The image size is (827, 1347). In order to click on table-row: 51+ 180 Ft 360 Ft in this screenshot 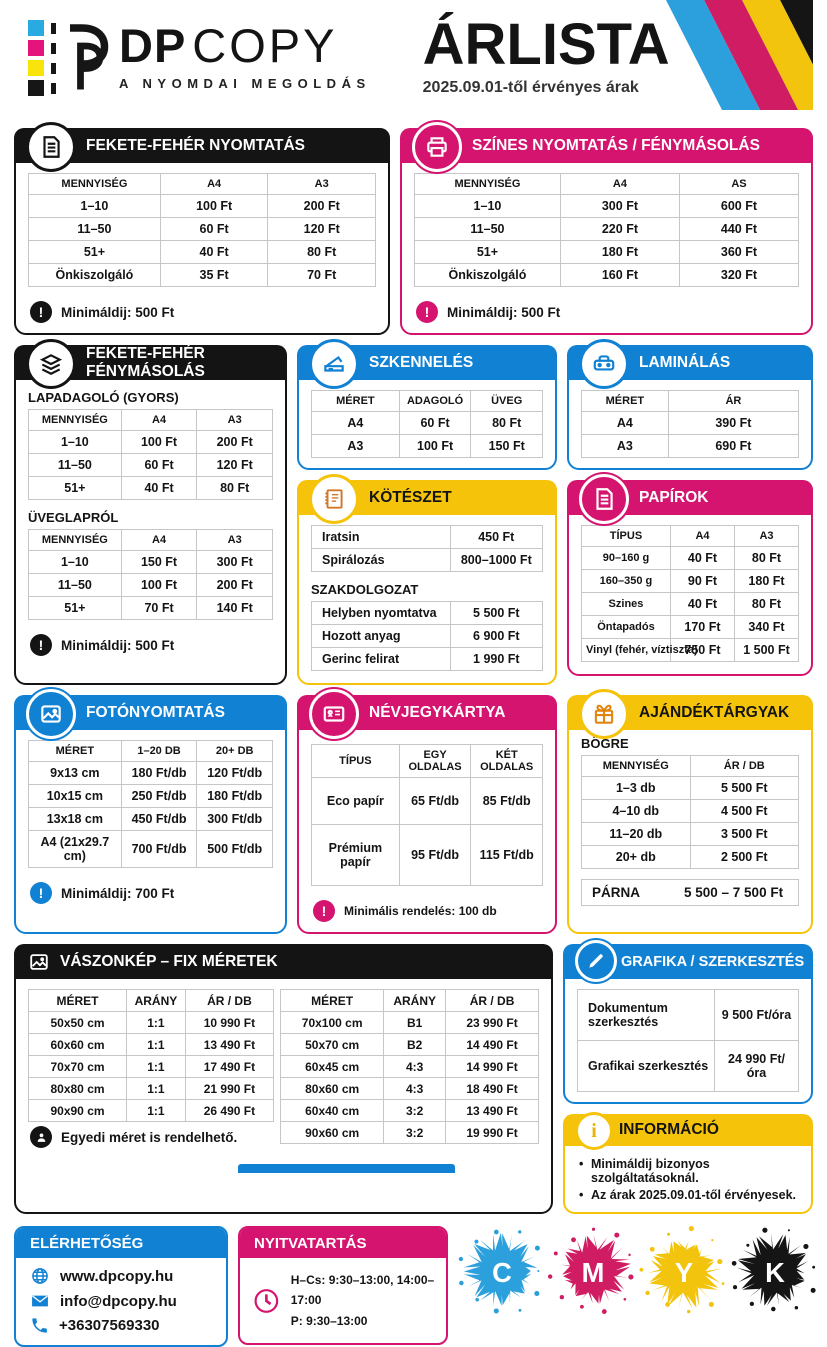, I will do `click(607, 252)`.